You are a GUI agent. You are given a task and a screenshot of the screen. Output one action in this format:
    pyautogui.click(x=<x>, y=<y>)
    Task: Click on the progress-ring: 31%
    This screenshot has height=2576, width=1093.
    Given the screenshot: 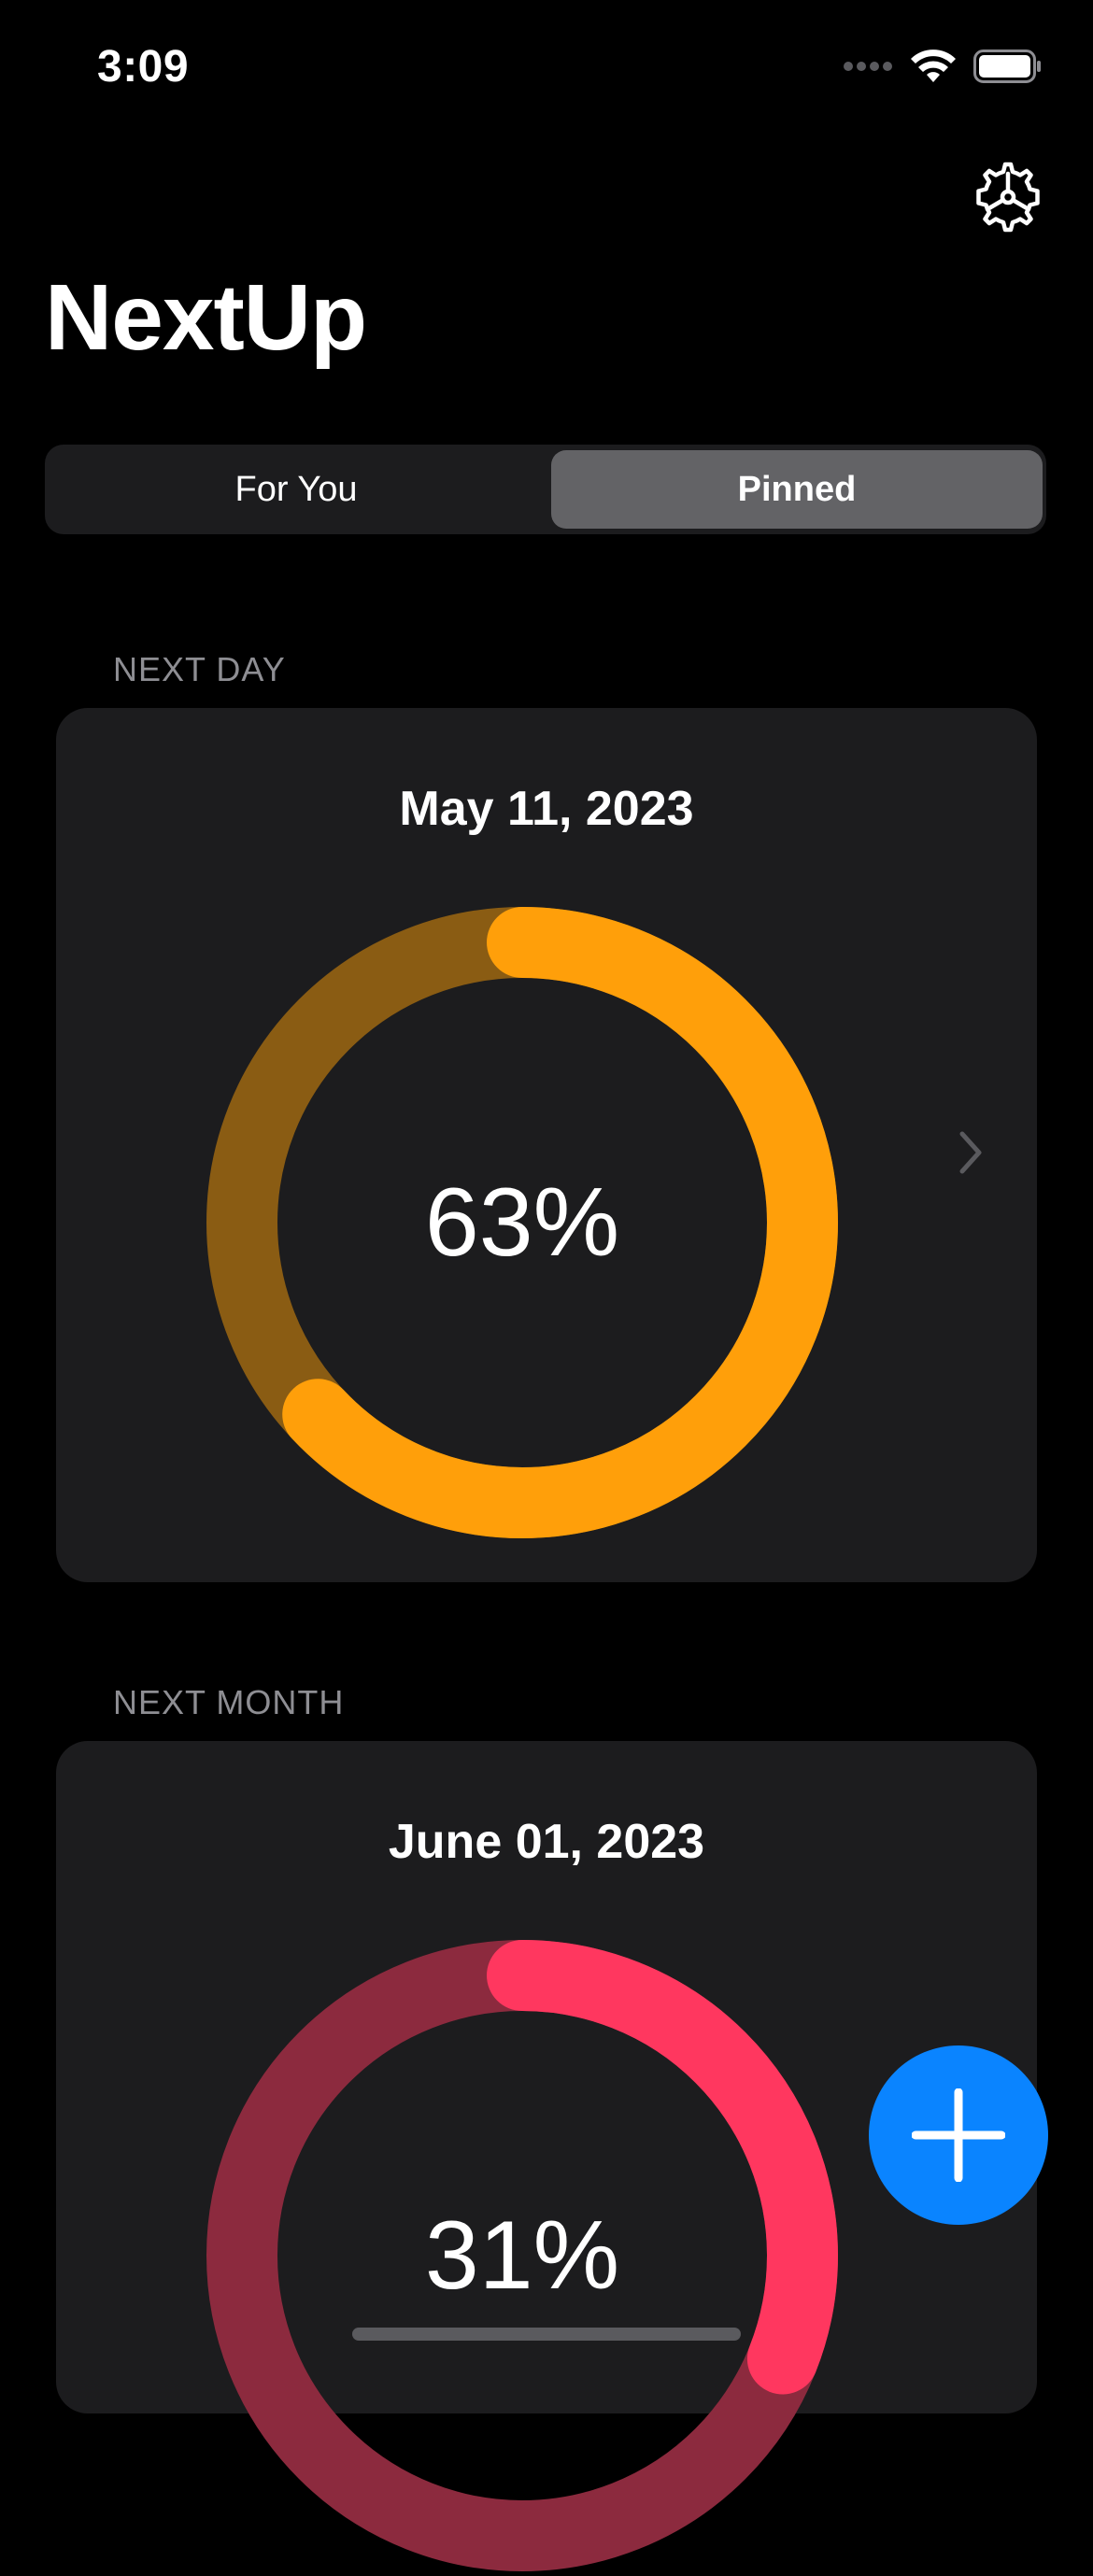 What is the action you would take?
    pyautogui.click(x=522, y=2255)
    